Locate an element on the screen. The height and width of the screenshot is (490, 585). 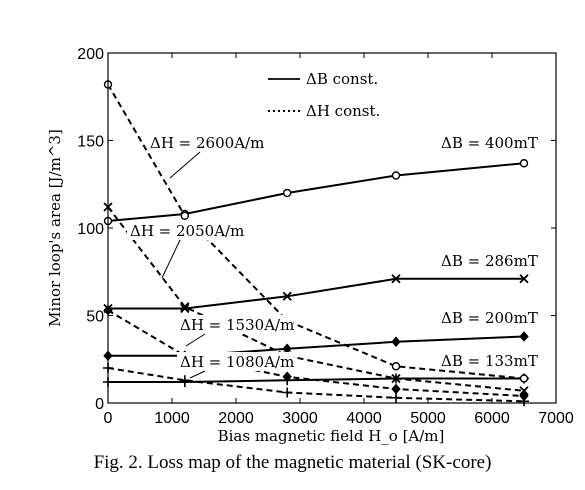
x-tick-label-1: 1000 is located at coordinates (172, 418).